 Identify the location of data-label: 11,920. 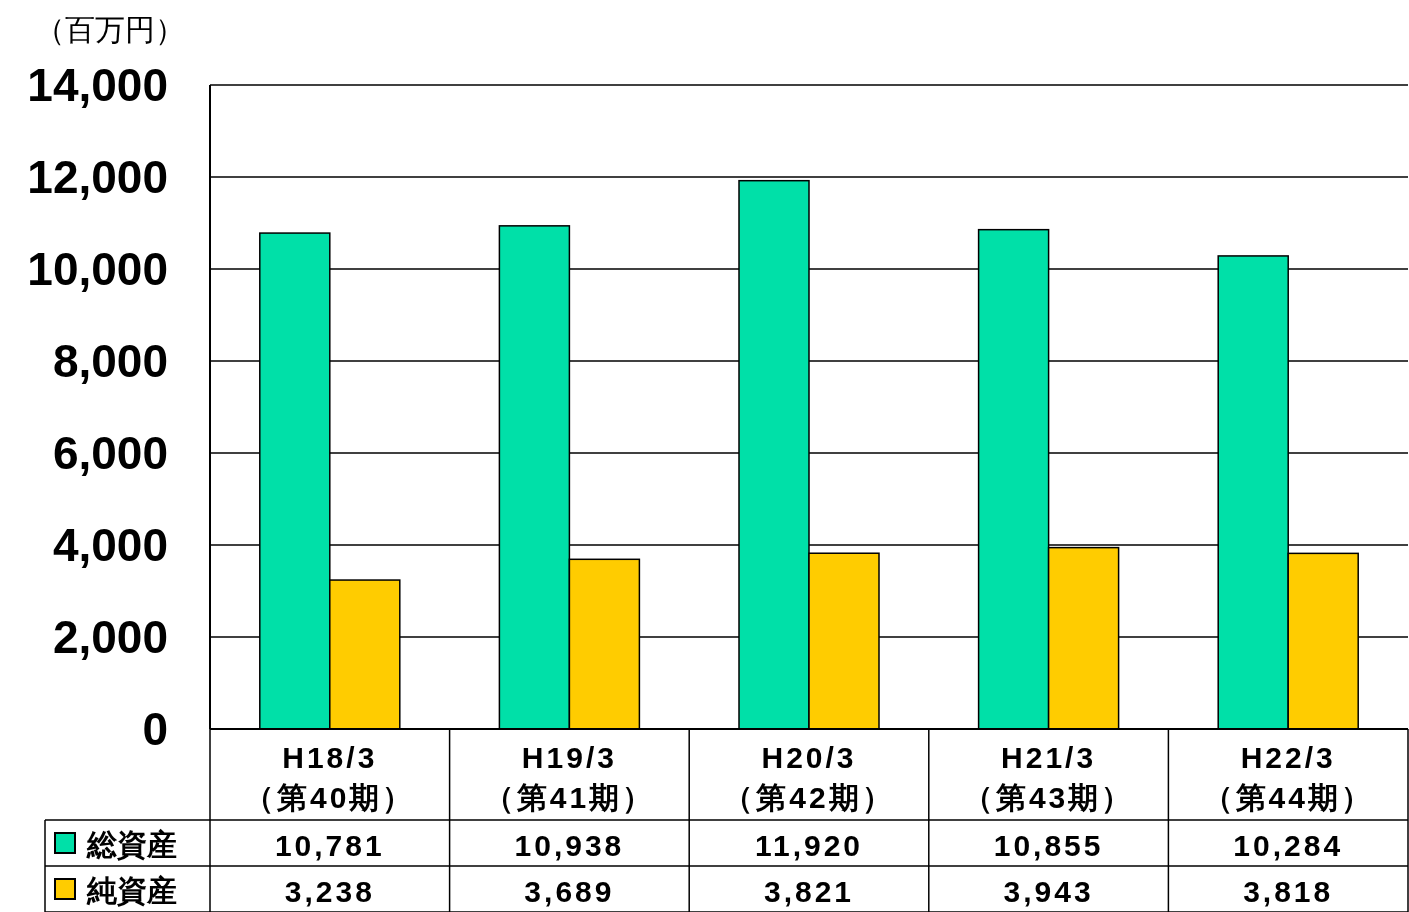
(809, 845).